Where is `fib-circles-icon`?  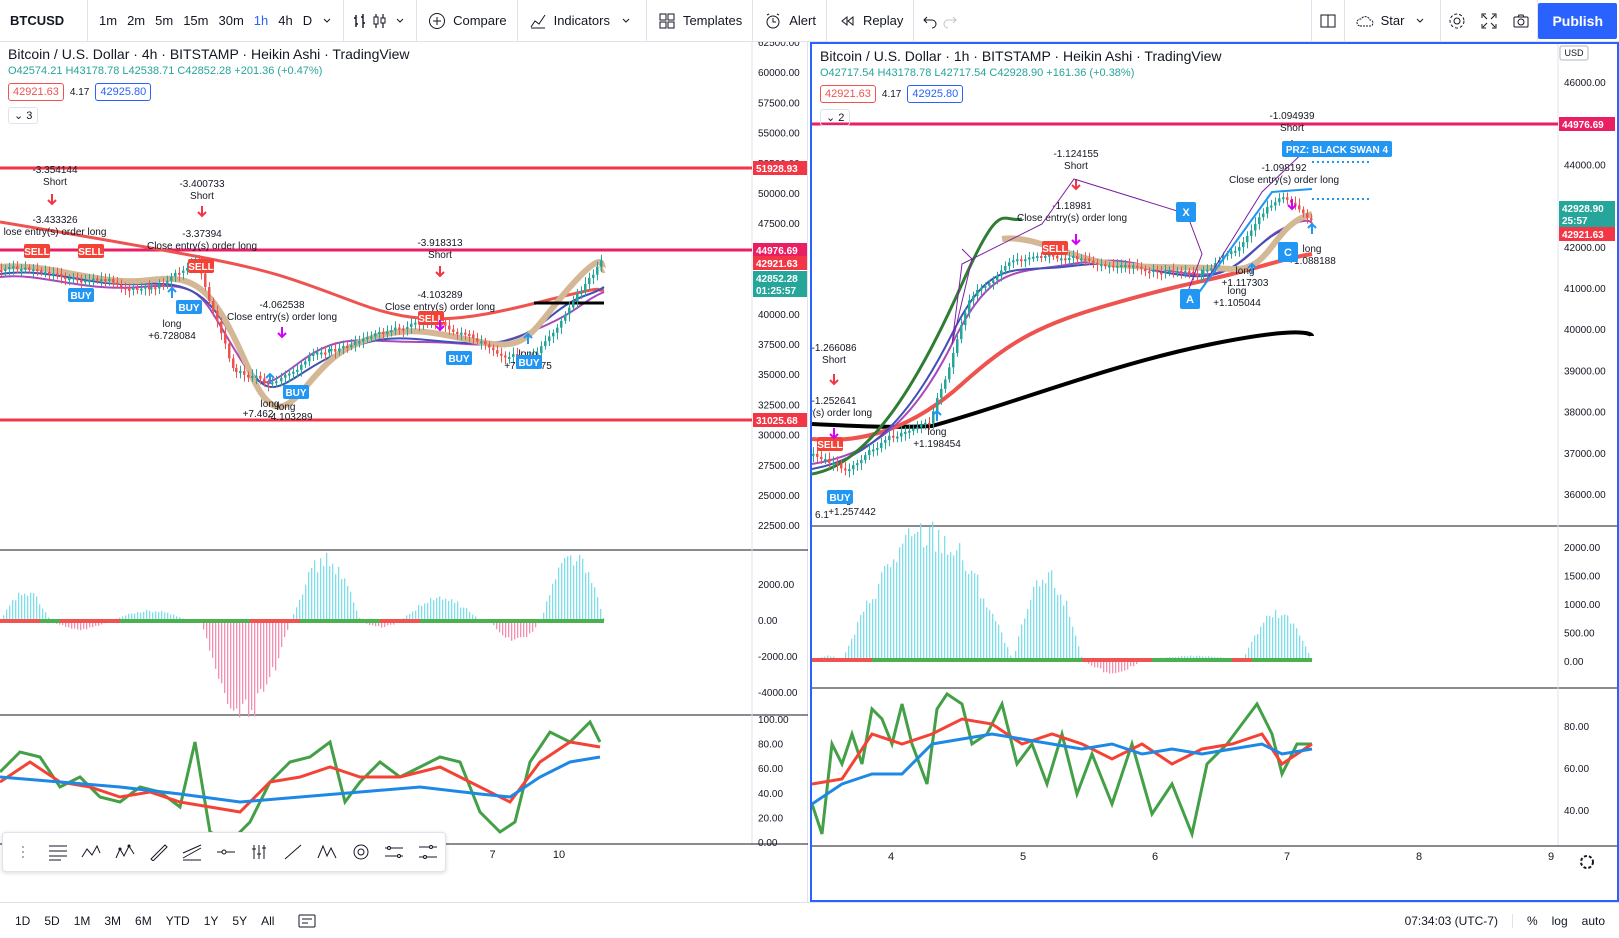
fib-circles-icon is located at coordinates (361, 852).